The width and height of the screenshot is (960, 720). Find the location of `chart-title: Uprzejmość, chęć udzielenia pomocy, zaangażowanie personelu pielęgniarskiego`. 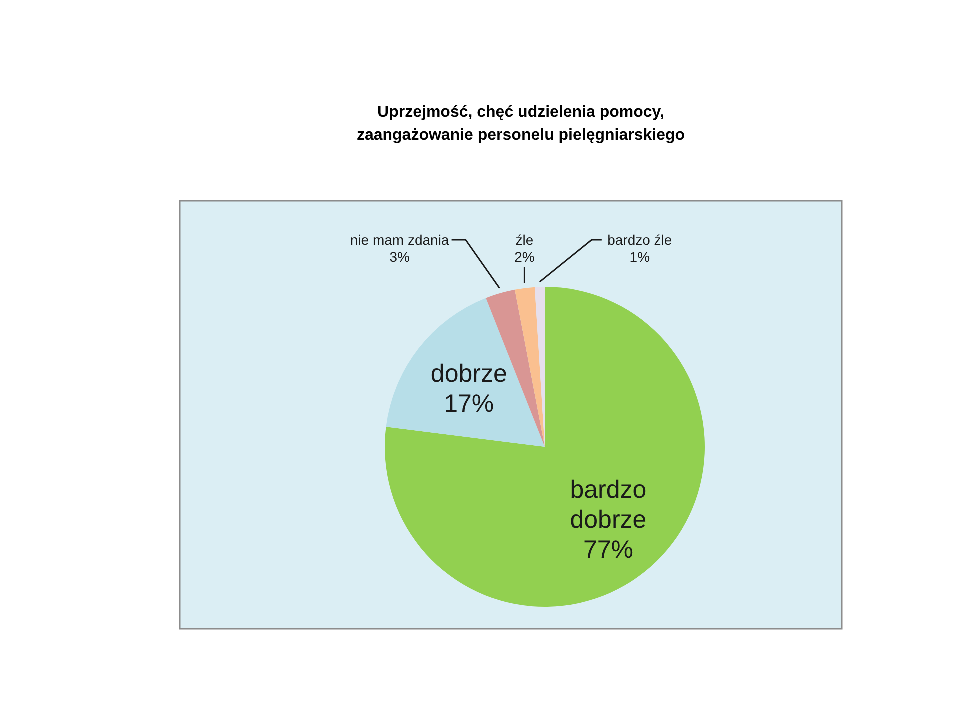

chart-title: Uprzejmość, chęć udzielenia pomocy, zaangażowanie personelu pielęgniarskiego is located at coordinates (521, 124).